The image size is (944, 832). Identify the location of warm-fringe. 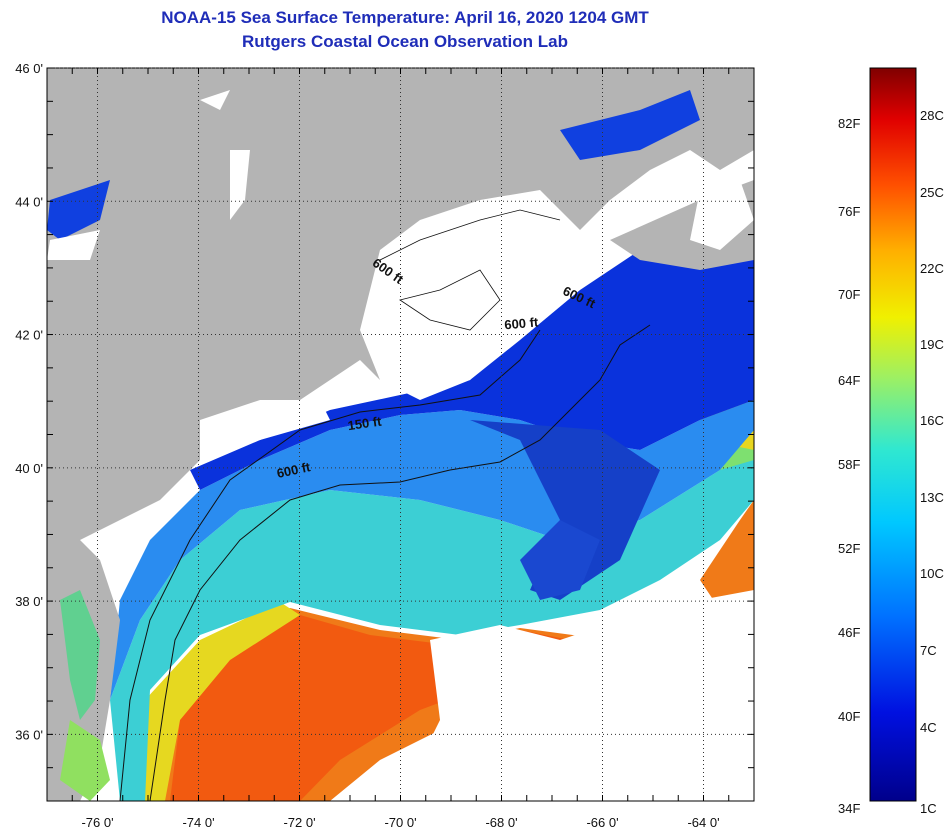
(220, 701).